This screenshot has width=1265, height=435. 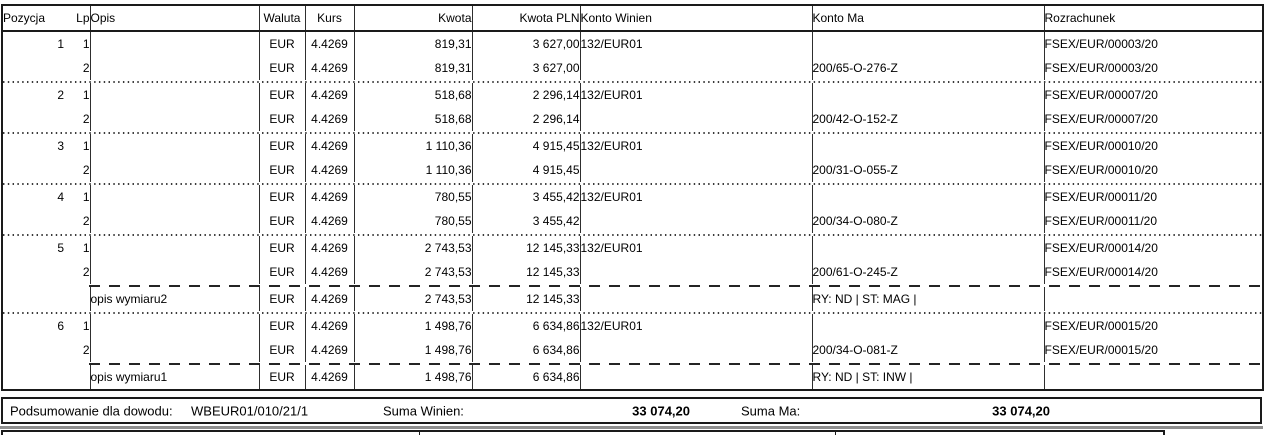 What do you see at coordinates (60, 197) in the screenshot?
I see `cell-pozycja: 4` at bounding box center [60, 197].